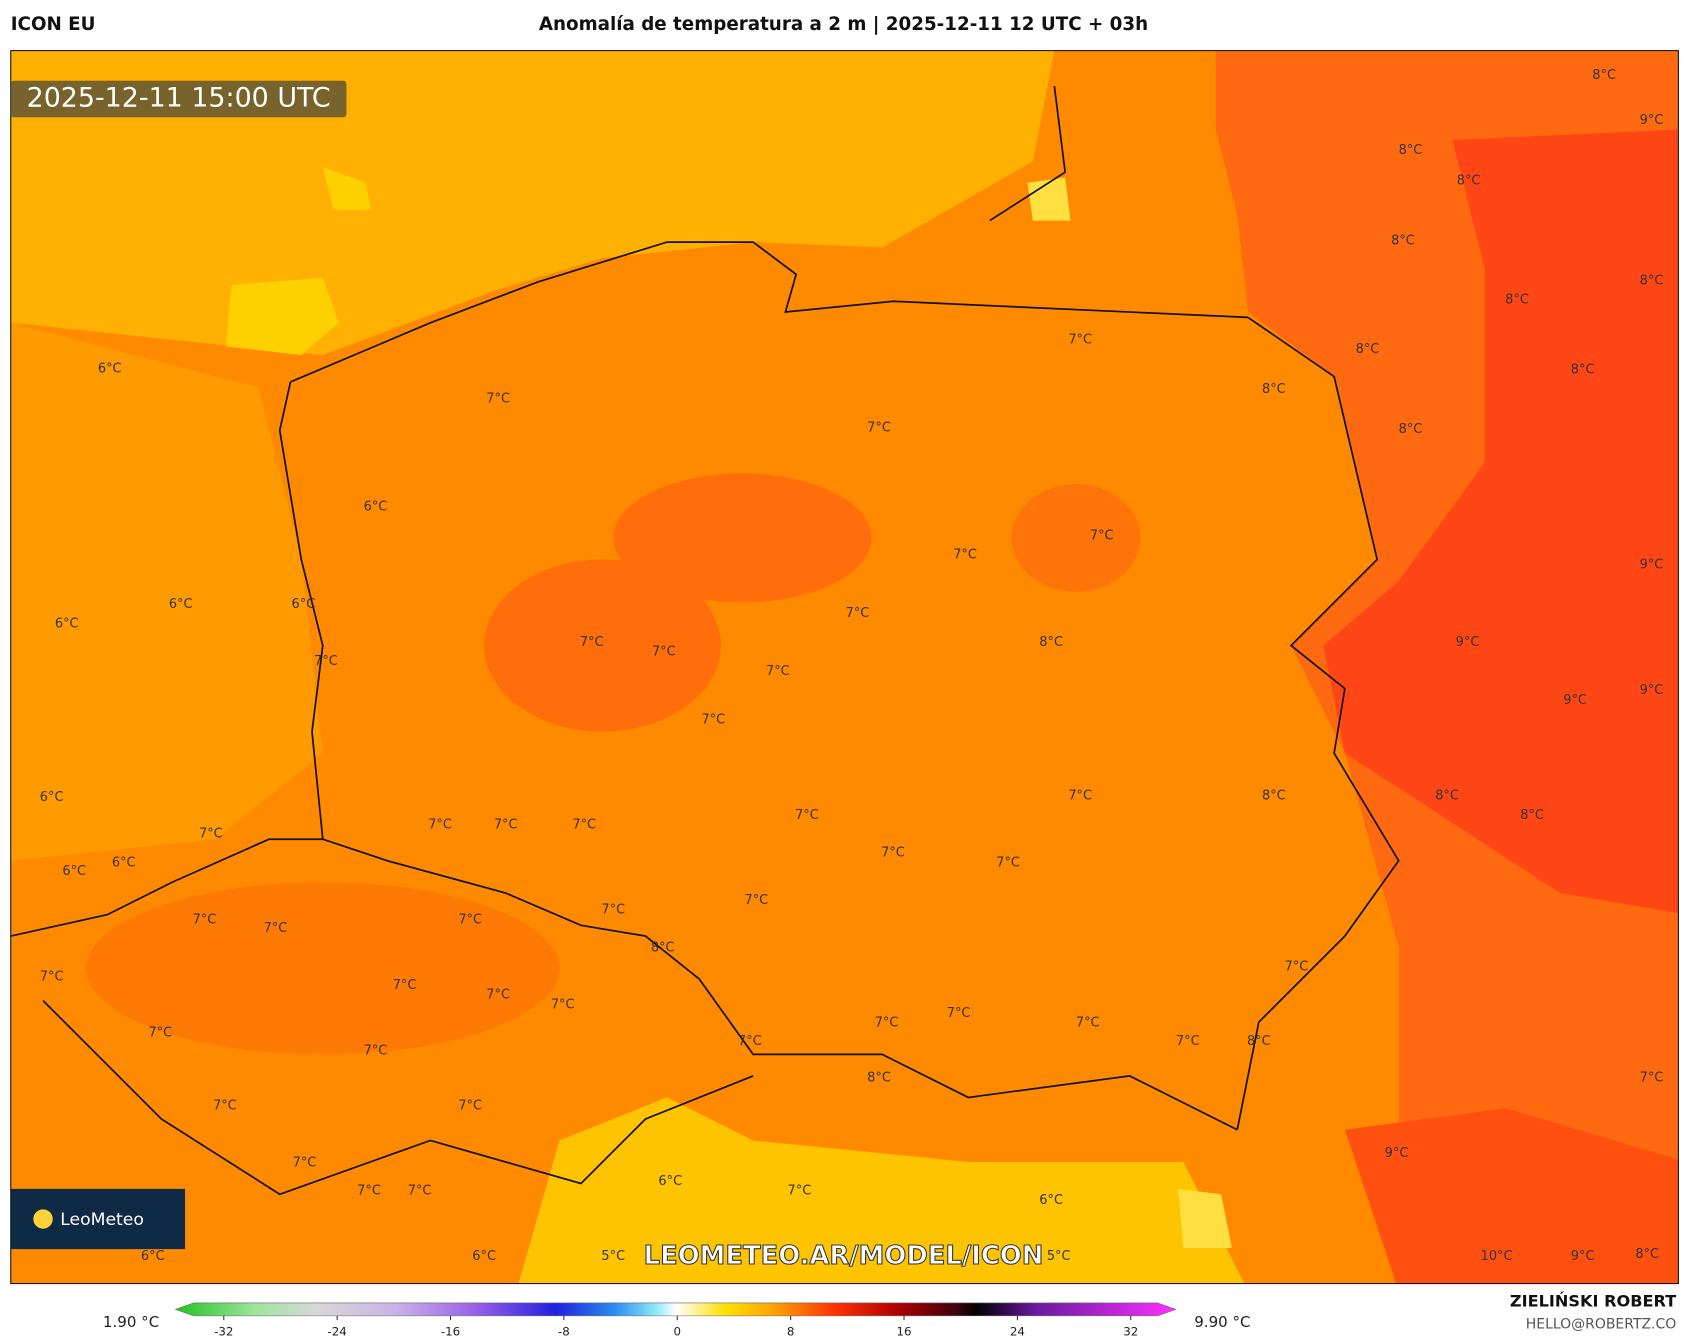 The width and height of the screenshot is (1687, 1339). What do you see at coordinates (1017, 1331) in the screenshot?
I see `colorbar-tick-label: 24` at bounding box center [1017, 1331].